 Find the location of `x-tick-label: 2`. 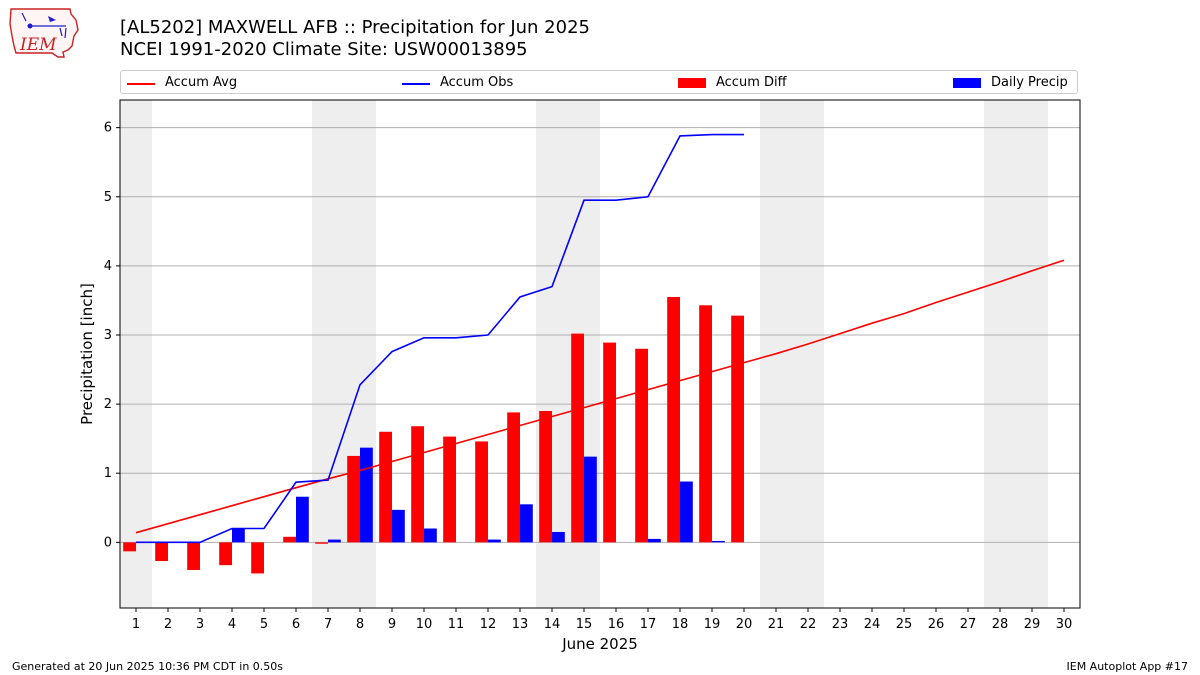

x-tick-label: 2 is located at coordinates (168, 624).